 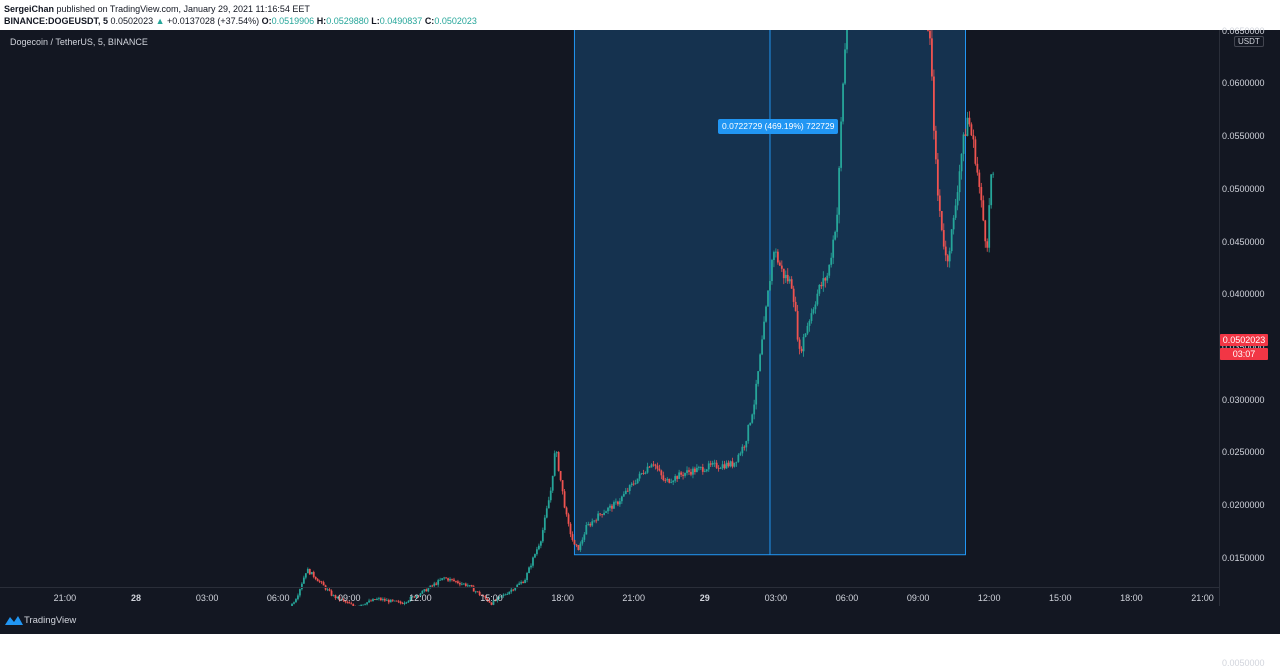 I want to click on time-tick-label: 21:00, so click(x=633, y=598).